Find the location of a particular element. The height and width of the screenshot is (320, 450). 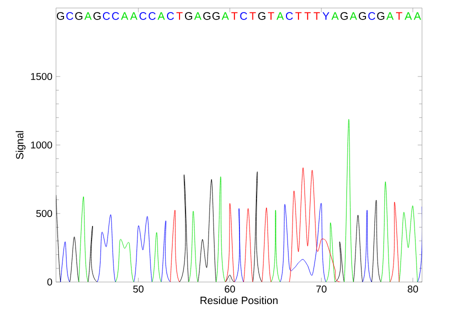

x-tick-label: 80 is located at coordinates (413, 289).